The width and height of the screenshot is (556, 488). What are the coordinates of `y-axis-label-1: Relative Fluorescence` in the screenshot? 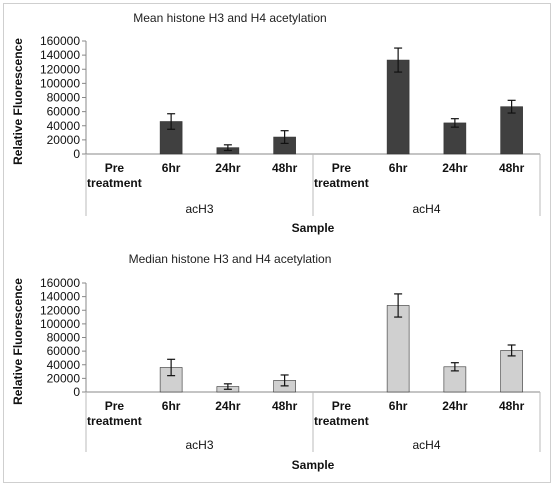 It's located at (18, 101).